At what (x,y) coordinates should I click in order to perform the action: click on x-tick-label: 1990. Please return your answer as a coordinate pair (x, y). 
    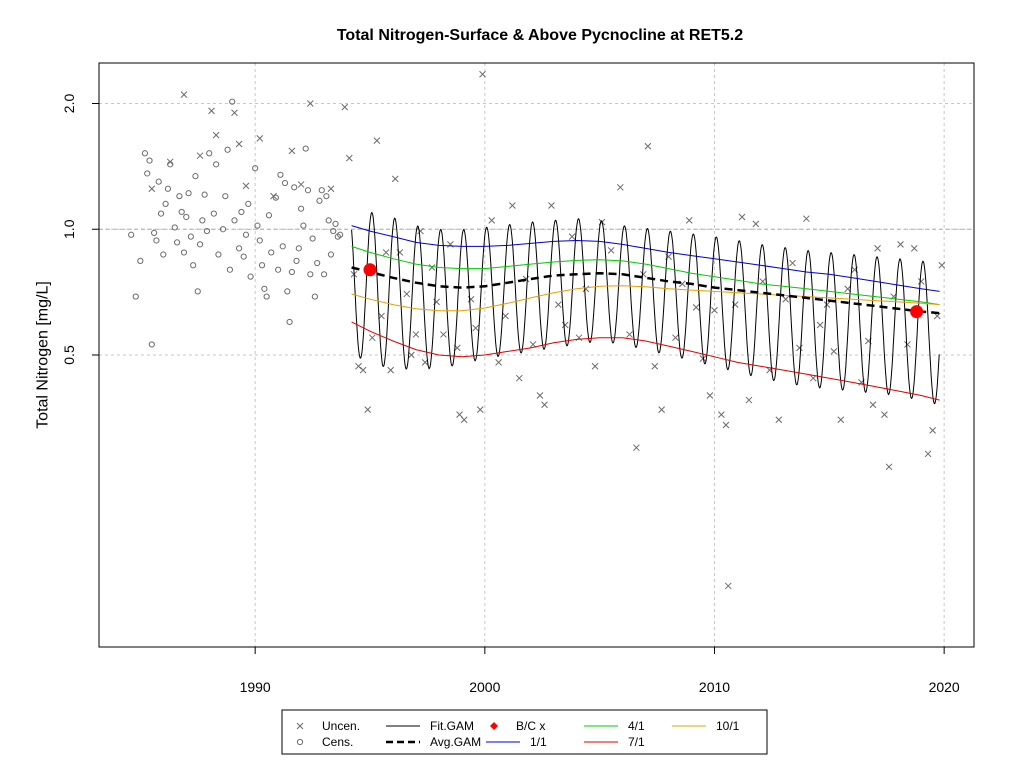
    Looking at the image, I should click on (255, 687).